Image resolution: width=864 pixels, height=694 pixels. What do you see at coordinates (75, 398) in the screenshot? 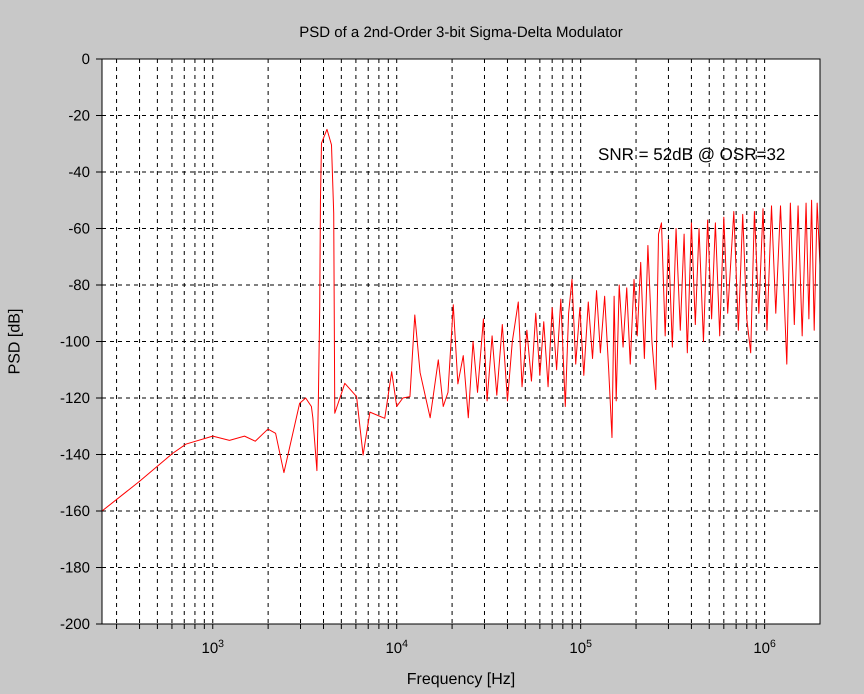
I see `y-tick-label: -120` at bounding box center [75, 398].